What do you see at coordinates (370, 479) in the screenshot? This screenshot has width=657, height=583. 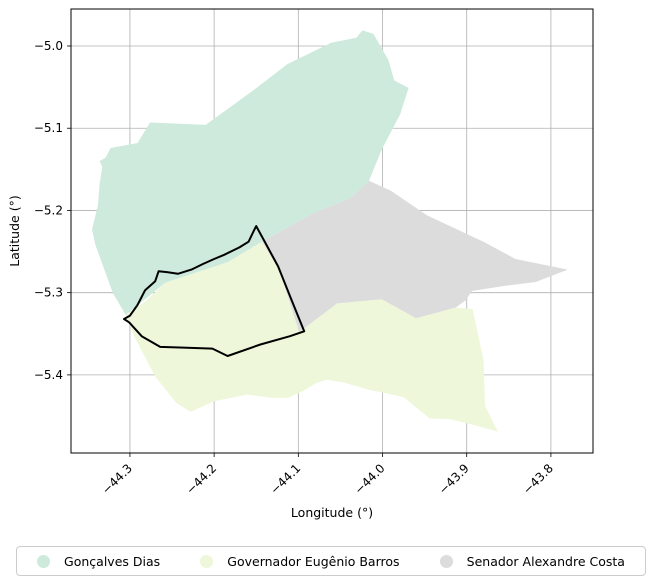 I see `x-tick-label: −44.0` at bounding box center [370, 479].